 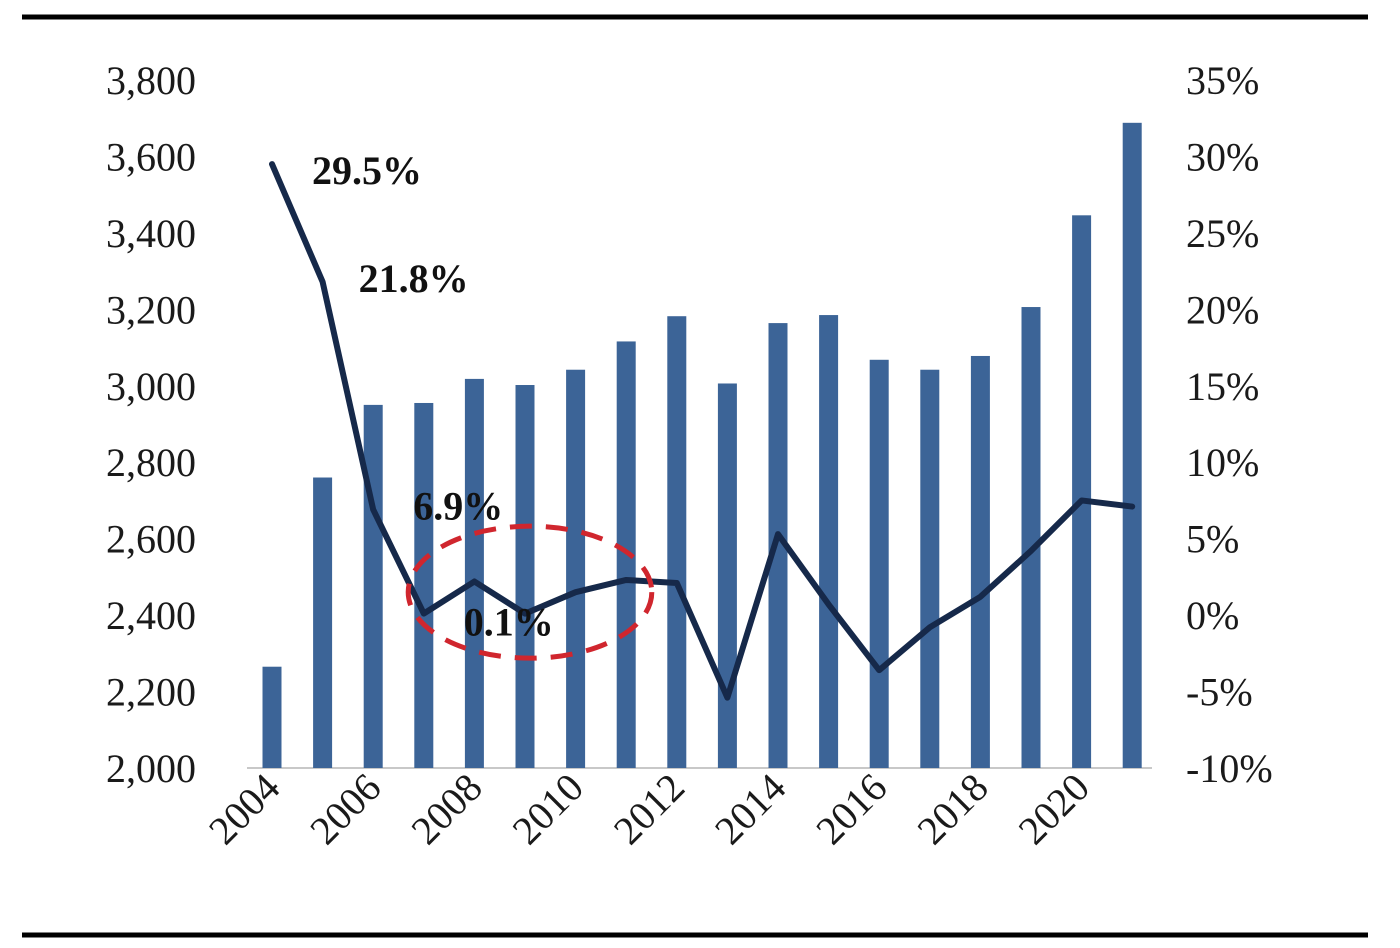 What do you see at coordinates (151, 386) in the screenshot?
I see `y-left-tick-label: 3,000` at bounding box center [151, 386].